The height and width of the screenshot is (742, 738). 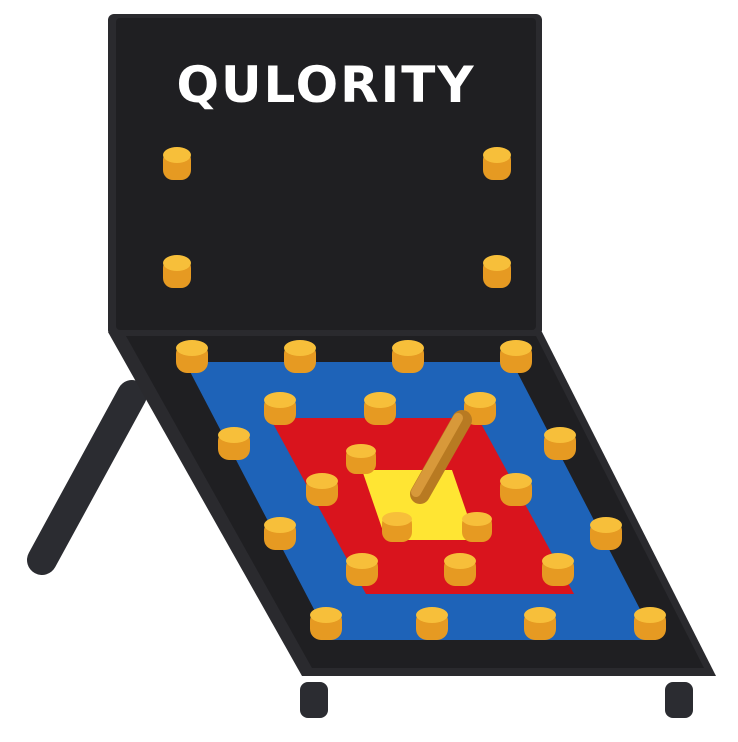 I want to click on support-leg, so click(x=87, y=477).